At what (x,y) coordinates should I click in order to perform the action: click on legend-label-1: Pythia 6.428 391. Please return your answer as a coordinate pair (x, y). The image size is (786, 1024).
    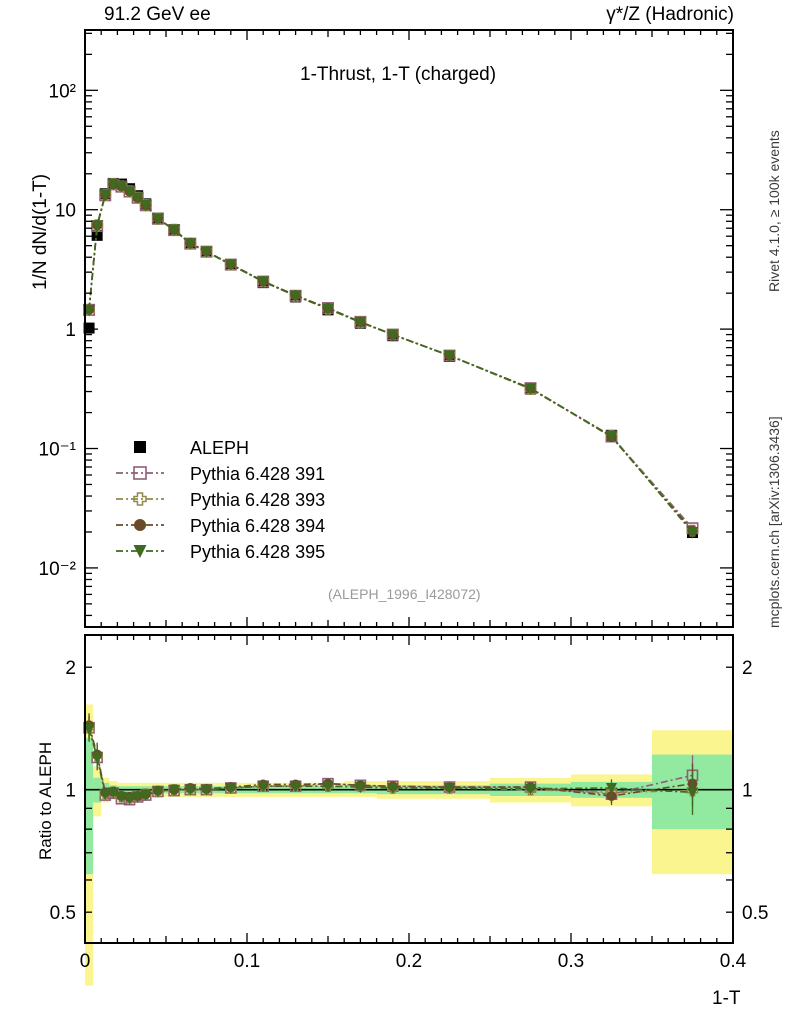
    Looking at the image, I should click on (257, 474).